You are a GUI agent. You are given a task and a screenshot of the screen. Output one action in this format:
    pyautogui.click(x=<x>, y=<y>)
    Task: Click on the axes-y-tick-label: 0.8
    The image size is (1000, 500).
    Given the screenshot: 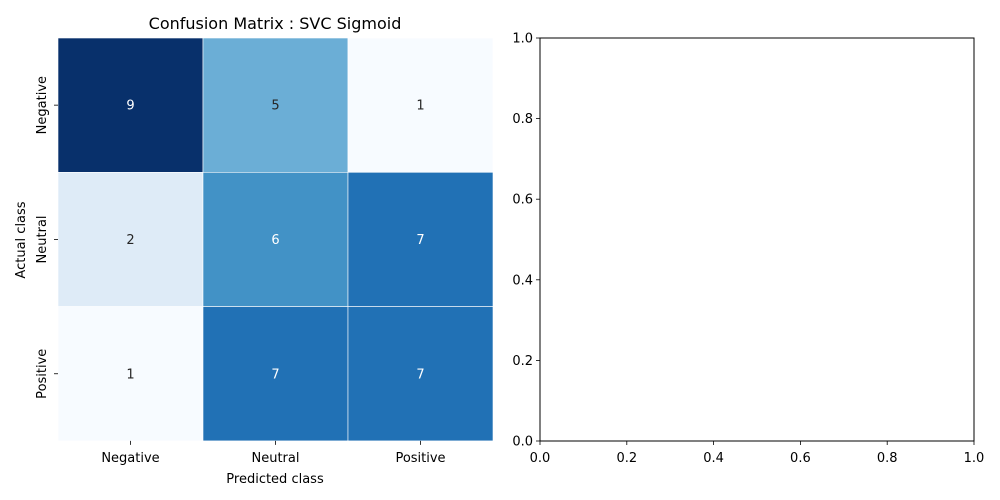 What is the action you would take?
    pyautogui.click(x=522, y=119)
    